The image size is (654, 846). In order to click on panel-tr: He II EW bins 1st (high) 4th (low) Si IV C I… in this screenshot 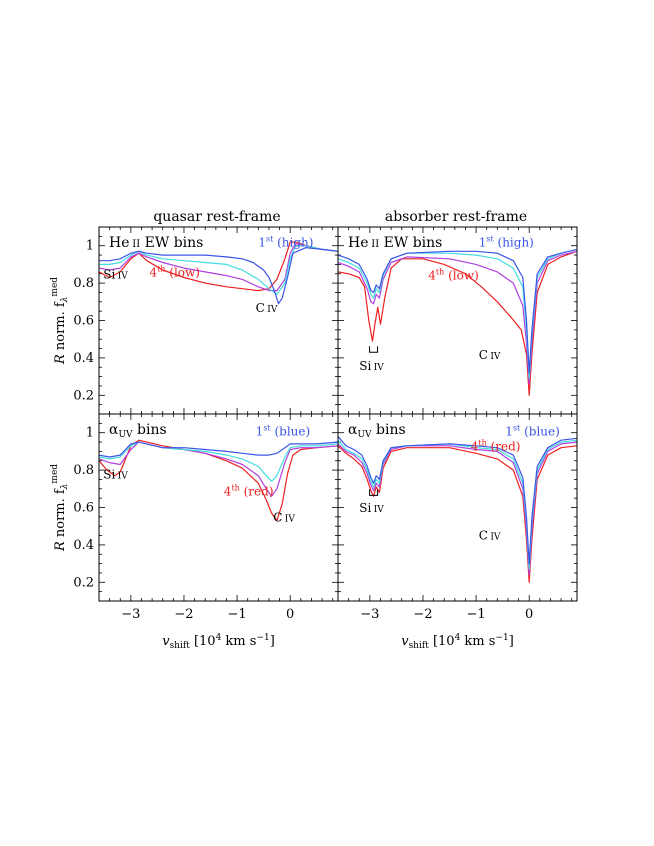, I will do `click(457, 320)`.